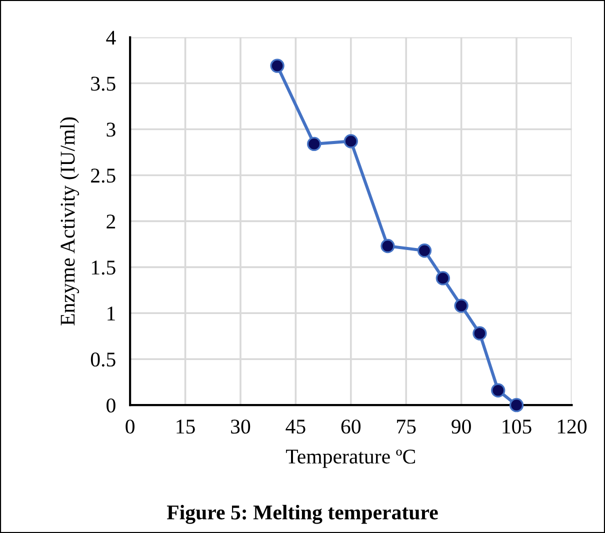 The height and width of the screenshot is (533, 605). I want to click on y-tick-label: 2, so click(111, 221).